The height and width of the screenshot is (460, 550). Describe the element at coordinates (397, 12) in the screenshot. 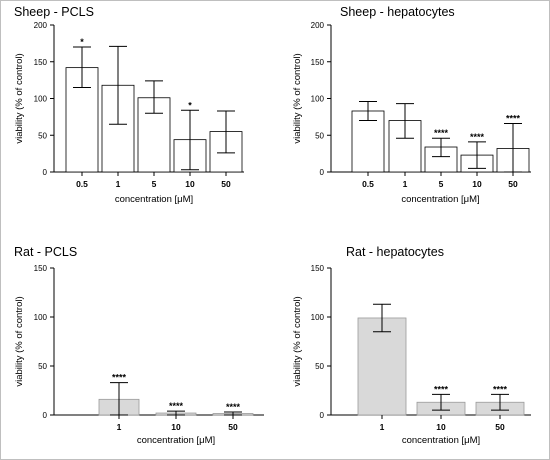

I see `panel-title: Sheep - hepatocytes` at that location.